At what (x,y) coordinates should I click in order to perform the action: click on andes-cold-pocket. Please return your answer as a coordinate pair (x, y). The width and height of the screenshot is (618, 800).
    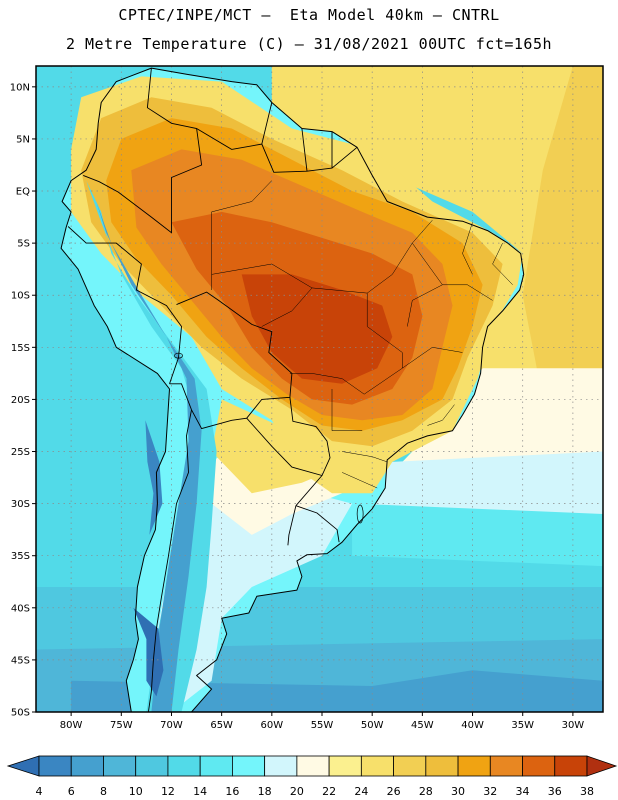
    Looking at the image, I should click on (154, 477).